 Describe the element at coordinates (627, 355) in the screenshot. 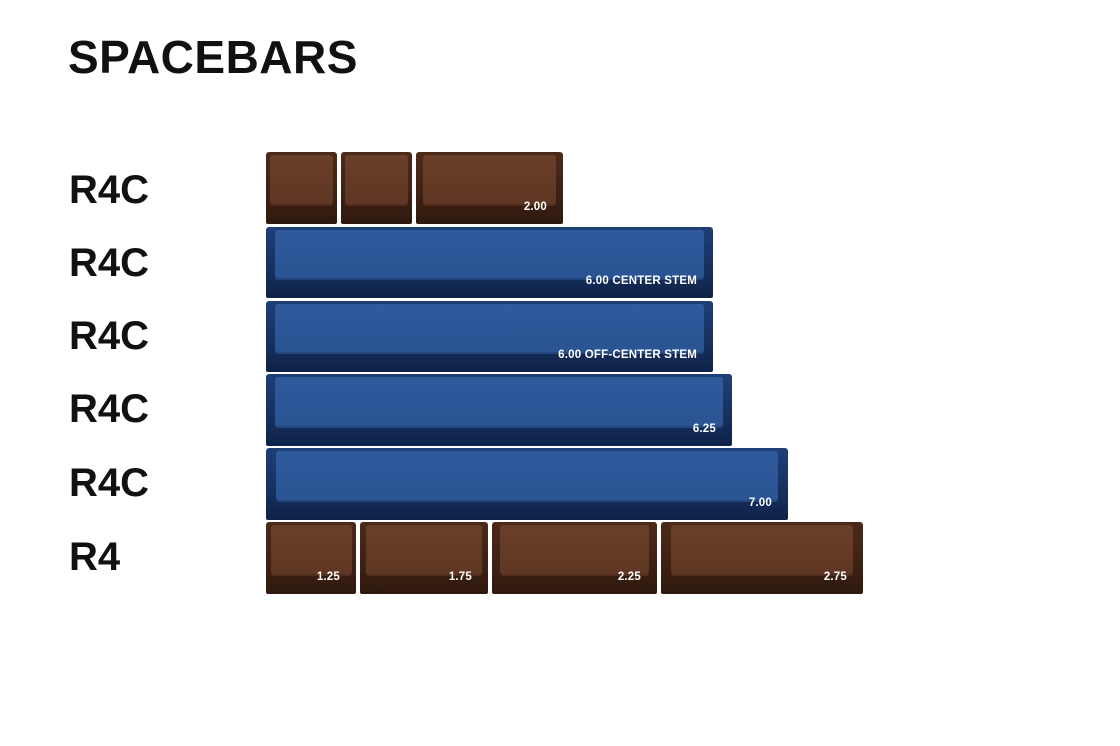

I see `keycap-size-label: 6.00 OFF-CENTER STEM` at that location.